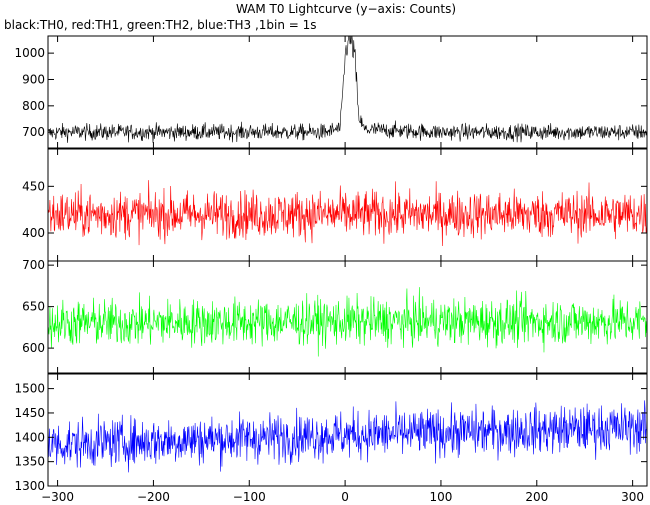 The width and height of the screenshot is (650, 505). I want to click on x-tick-label: 100, so click(440, 497).